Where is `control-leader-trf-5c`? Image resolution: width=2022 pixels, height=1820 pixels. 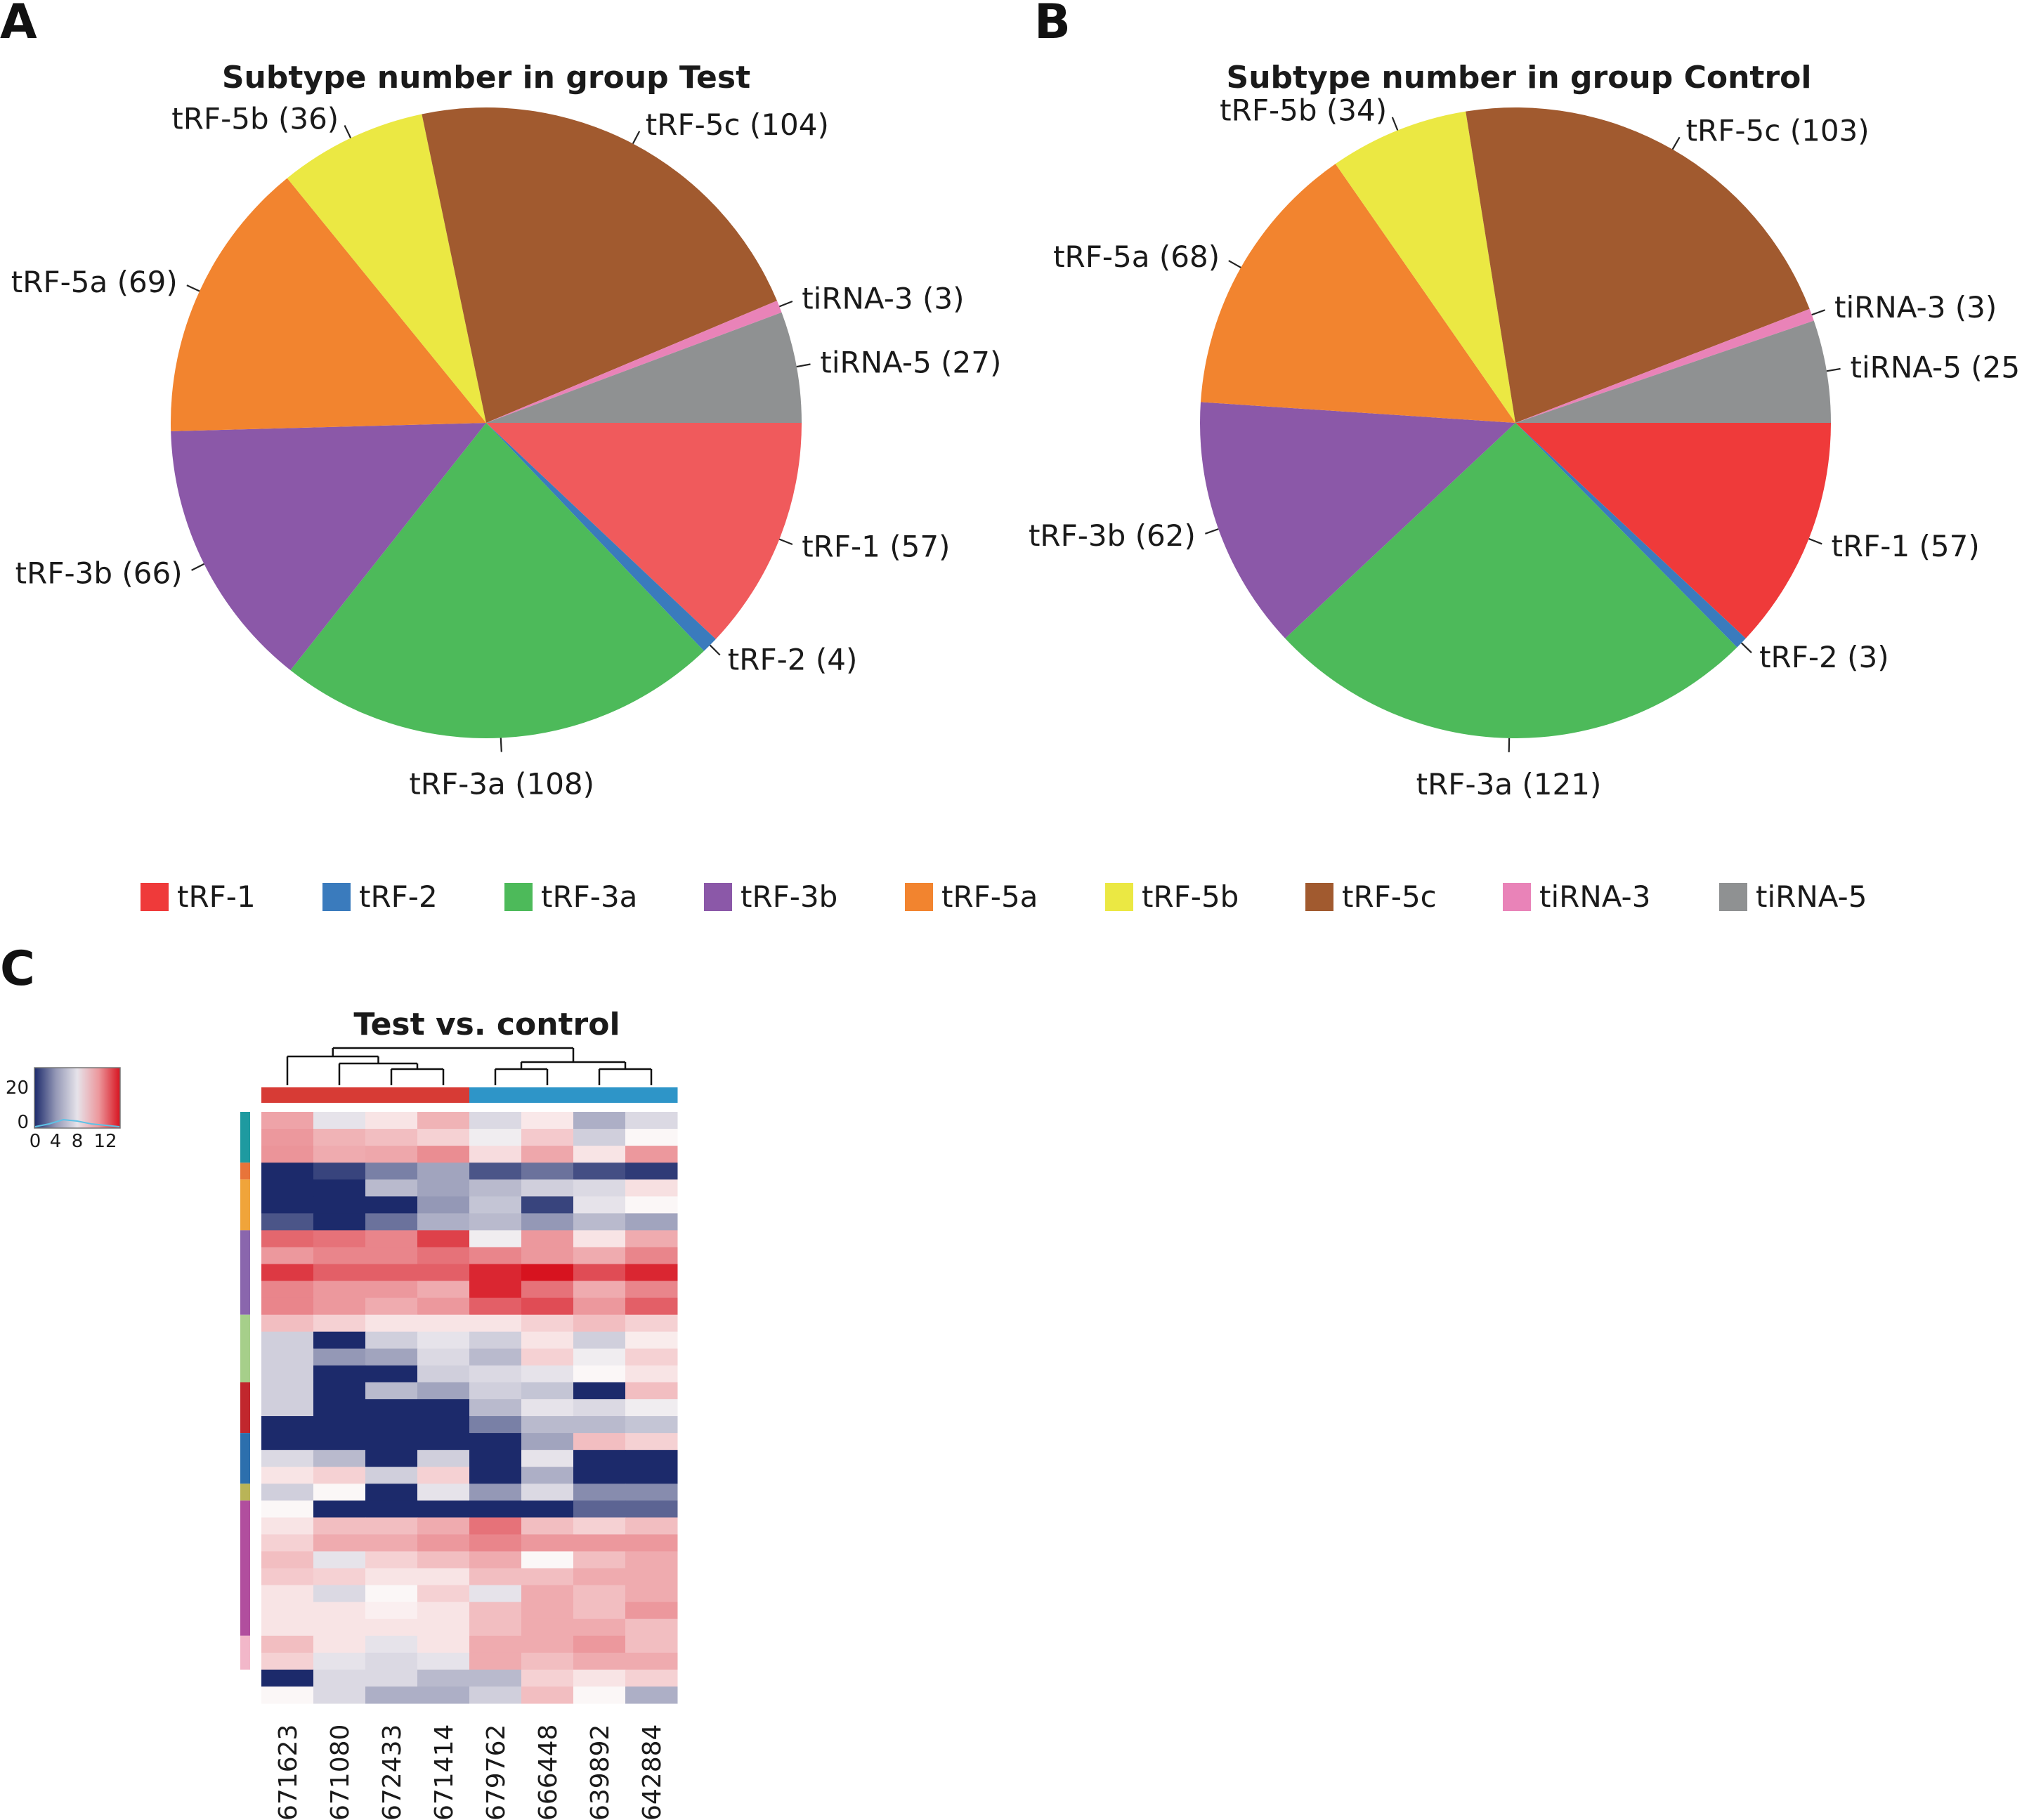 control-leader-trf-5c is located at coordinates (1676, 143).